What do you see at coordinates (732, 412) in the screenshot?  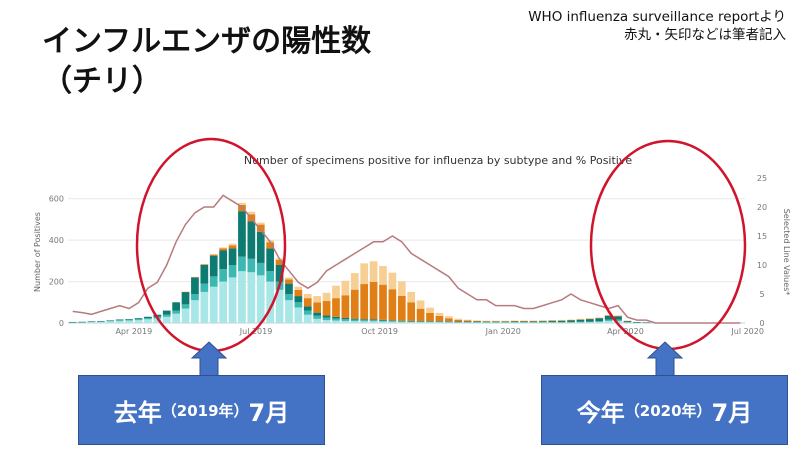 I see `callout-2020-month: 7月` at bounding box center [732, 412].